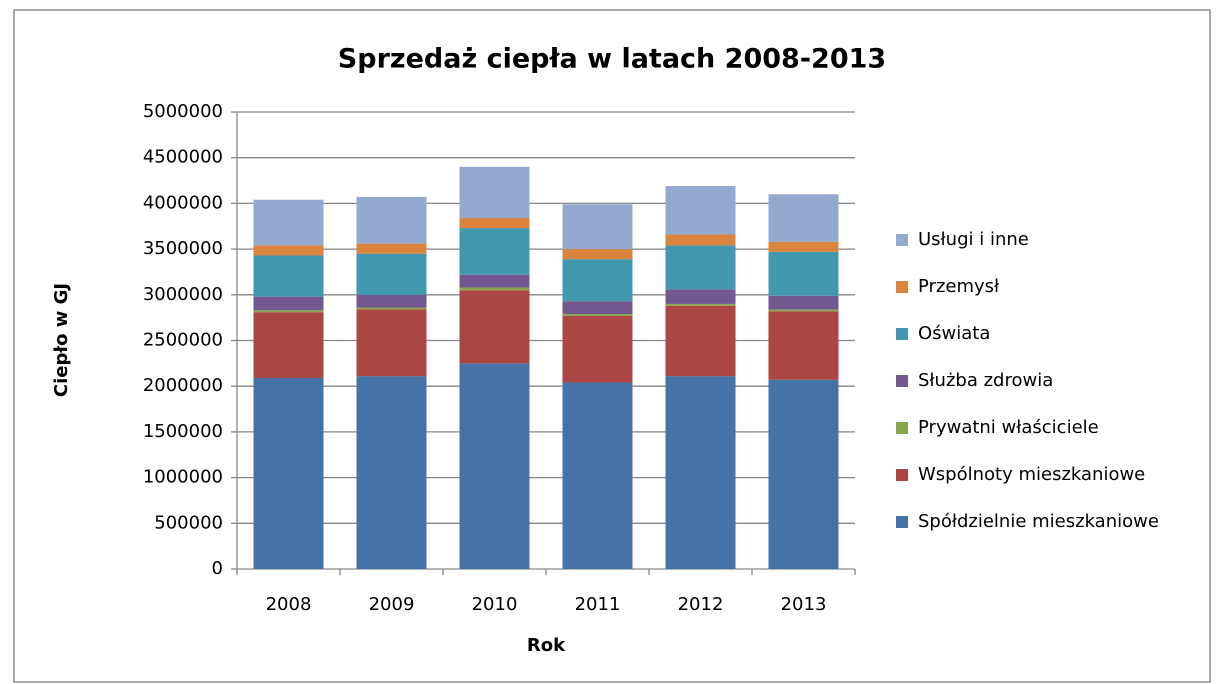  Describe the element at coordinates (183, 248) in the screenshot. I see `y-tick-label: 3500000` at that location.